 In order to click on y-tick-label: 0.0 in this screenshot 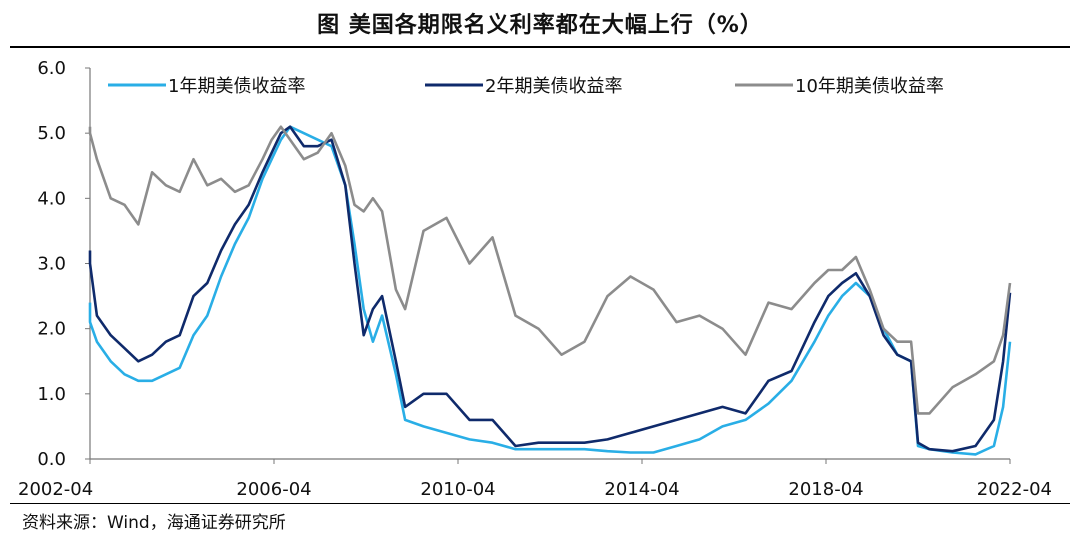, I will do `click(51, 459)`.